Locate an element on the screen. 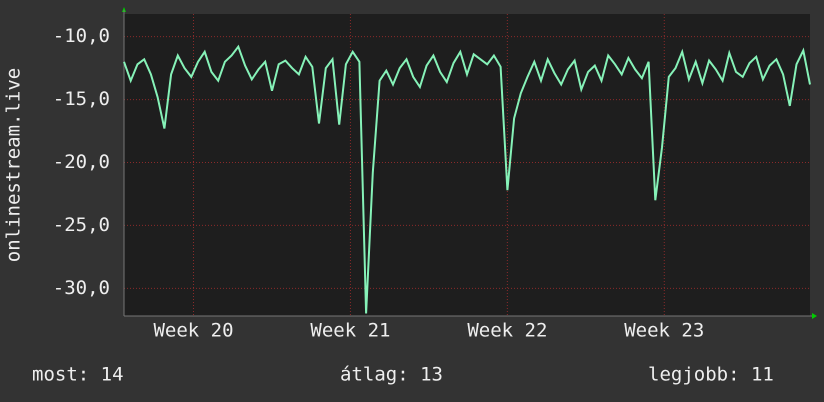 The width and height of the screenshot is (824, 402). y-tick-label: -20,0 is located at coordinates (81, 162).